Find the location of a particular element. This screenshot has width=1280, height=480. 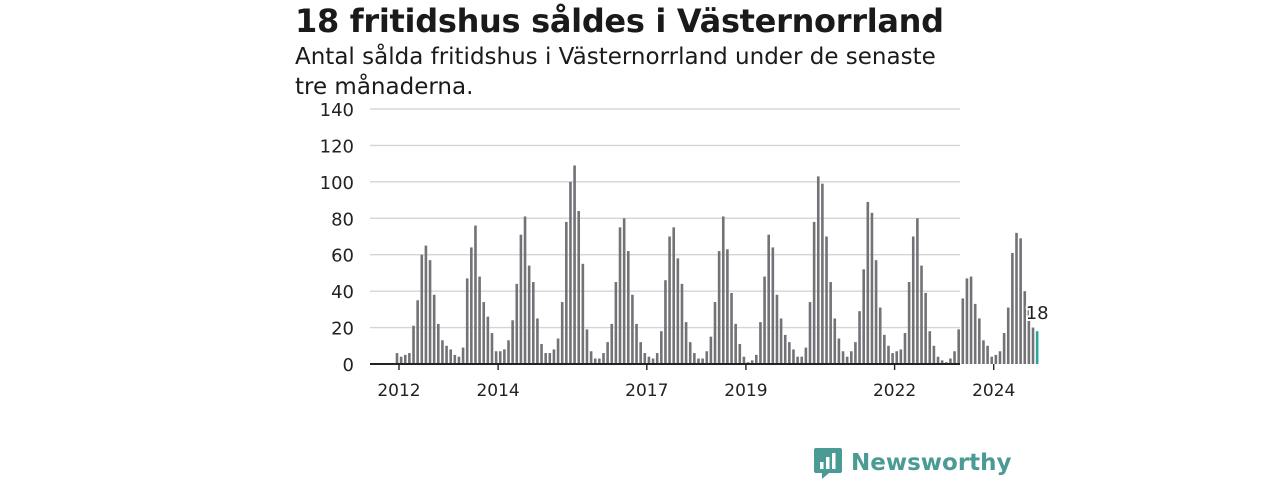

x-tick-label: 2024 is located at coordinates (993, 391).